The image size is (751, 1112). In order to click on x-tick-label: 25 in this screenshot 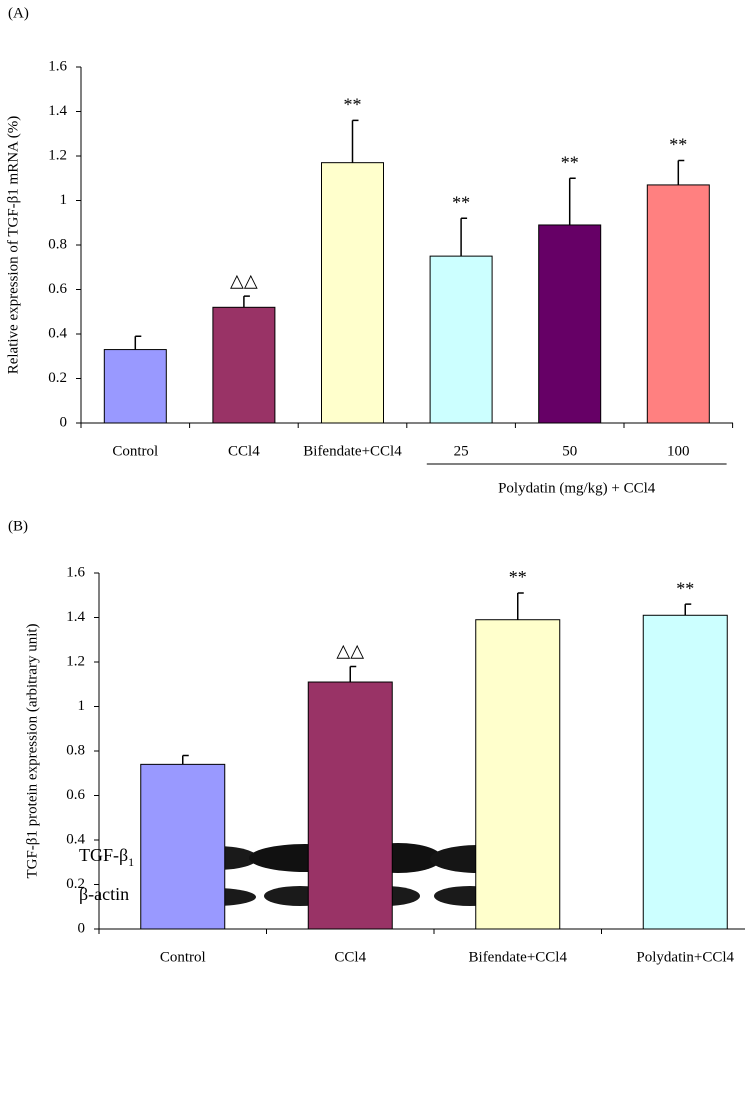, I will do `click(461, 451)`.